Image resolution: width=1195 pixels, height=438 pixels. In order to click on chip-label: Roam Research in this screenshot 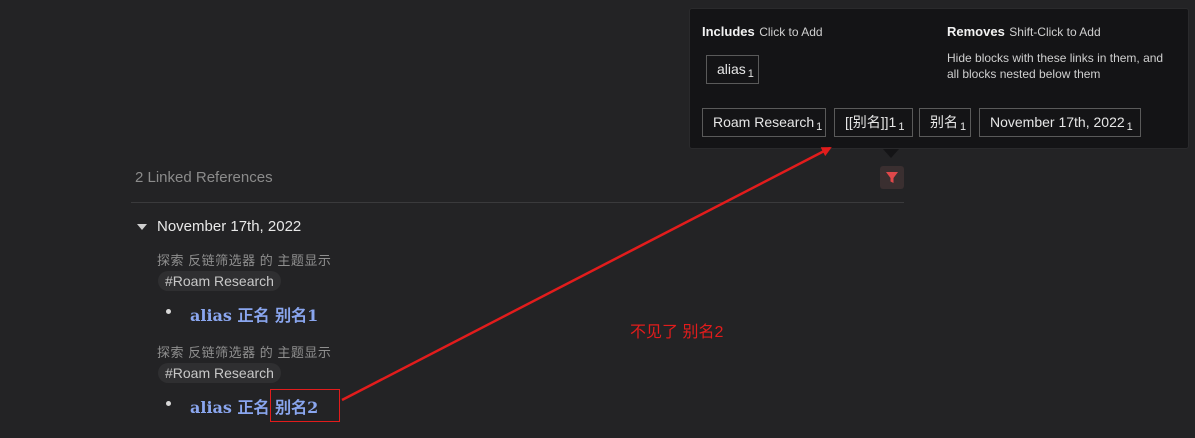, I will do `click(764, 122)`.